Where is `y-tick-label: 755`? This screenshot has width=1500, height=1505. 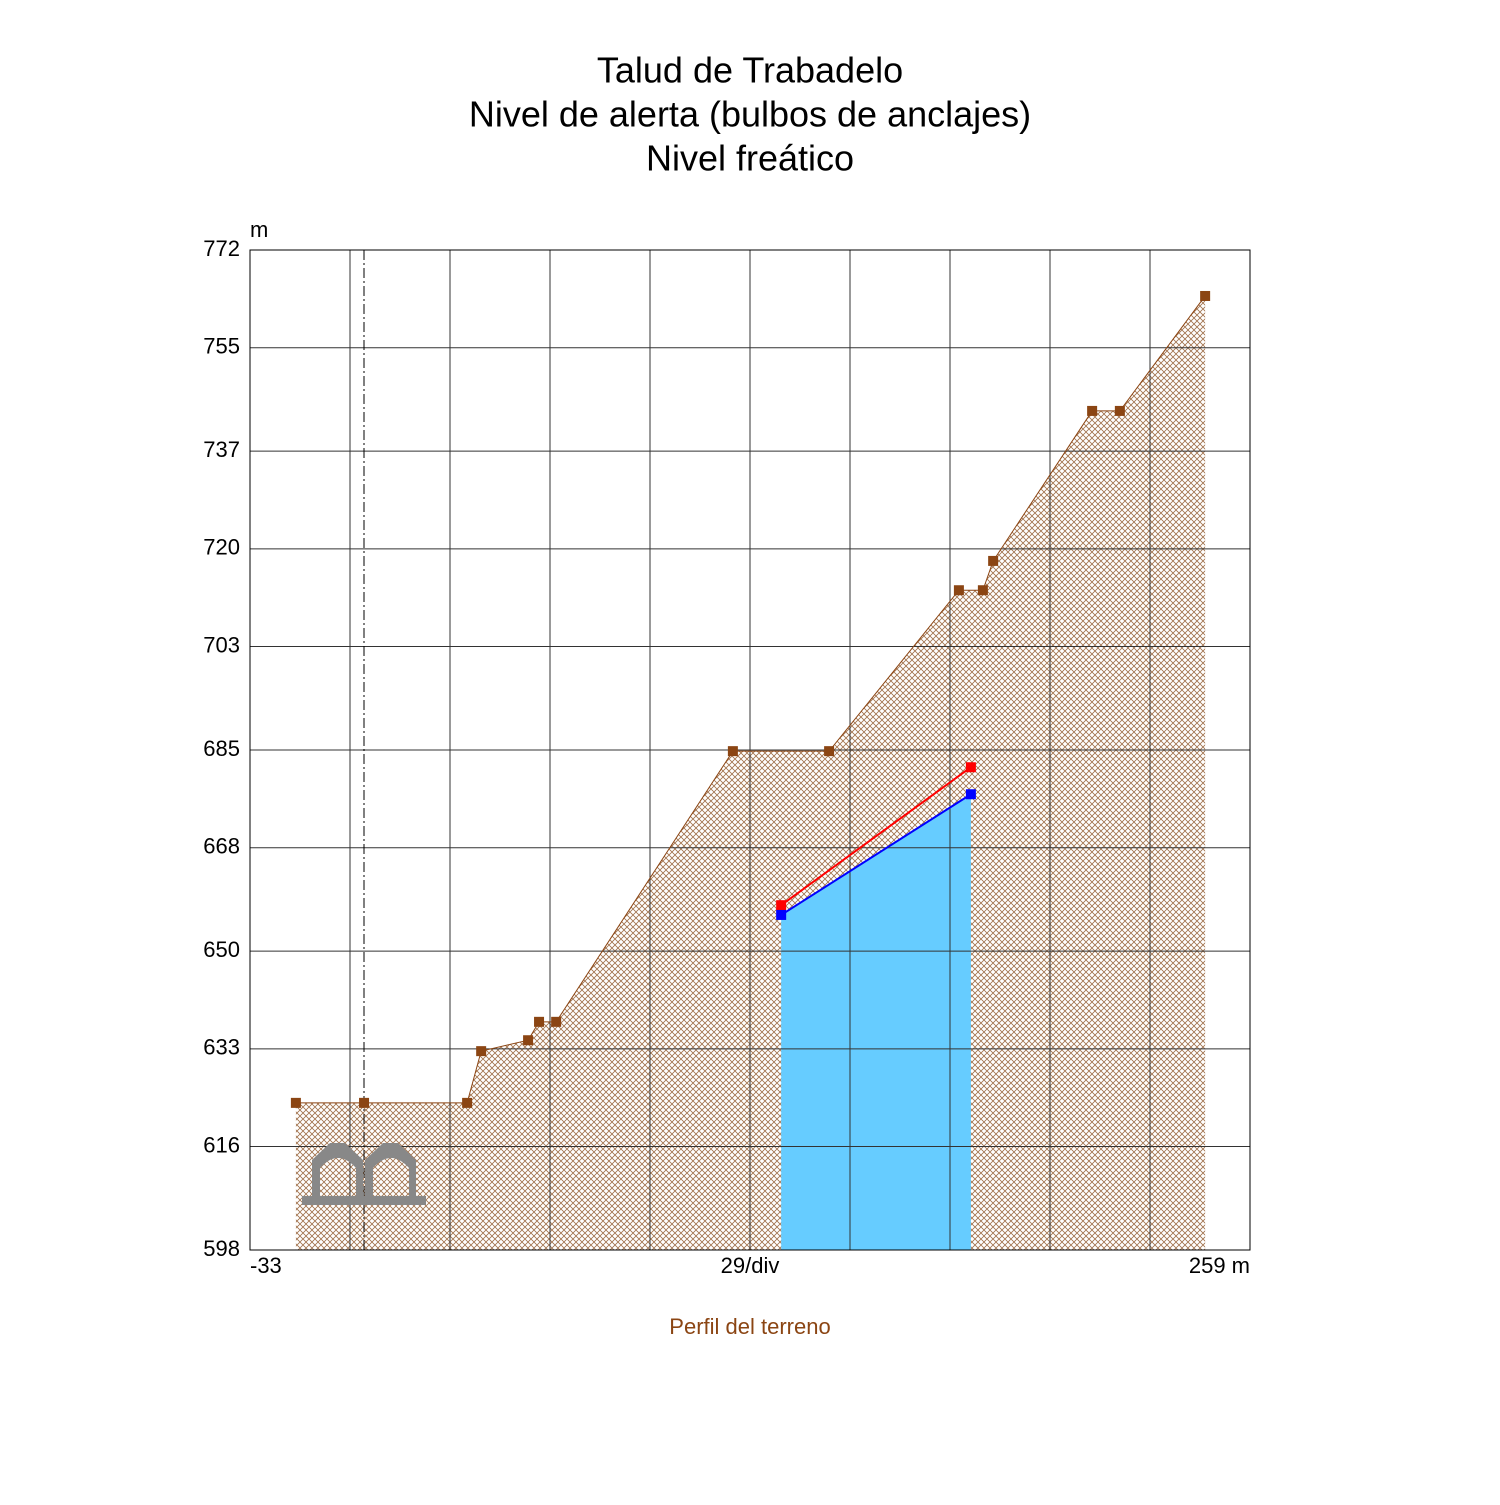
y-tick-label: 755 is located at coordinates (221, 346).